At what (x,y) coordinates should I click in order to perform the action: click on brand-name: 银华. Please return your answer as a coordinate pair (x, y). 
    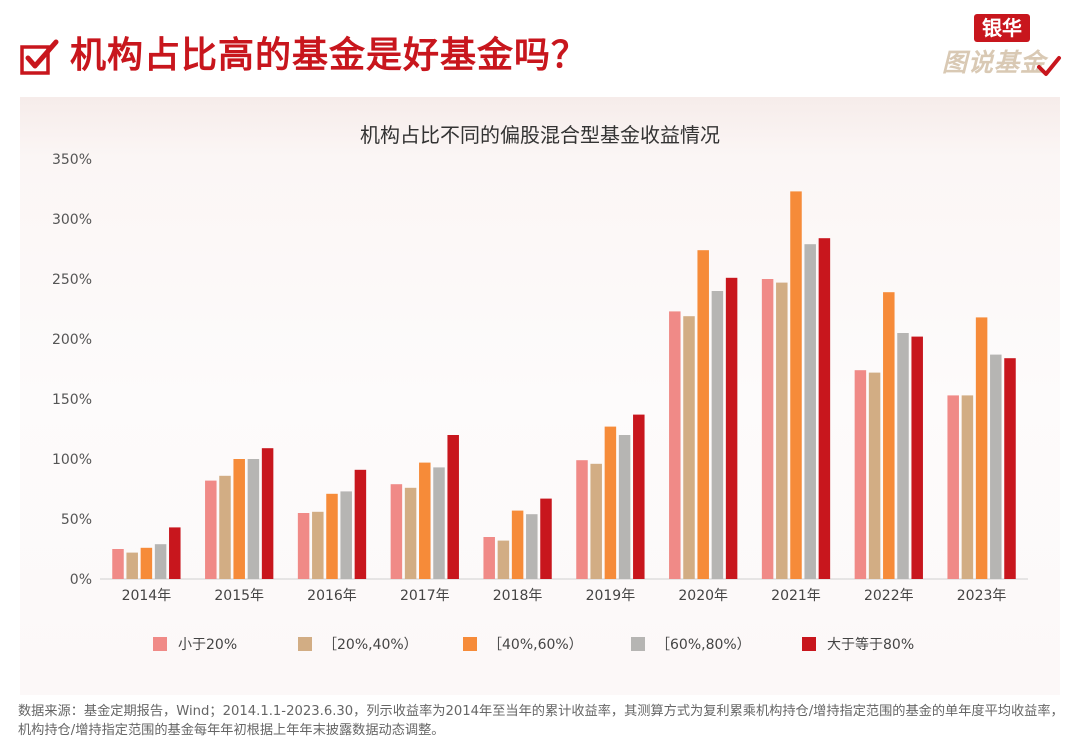
    Looking at the image, I should click on (1002, 28).